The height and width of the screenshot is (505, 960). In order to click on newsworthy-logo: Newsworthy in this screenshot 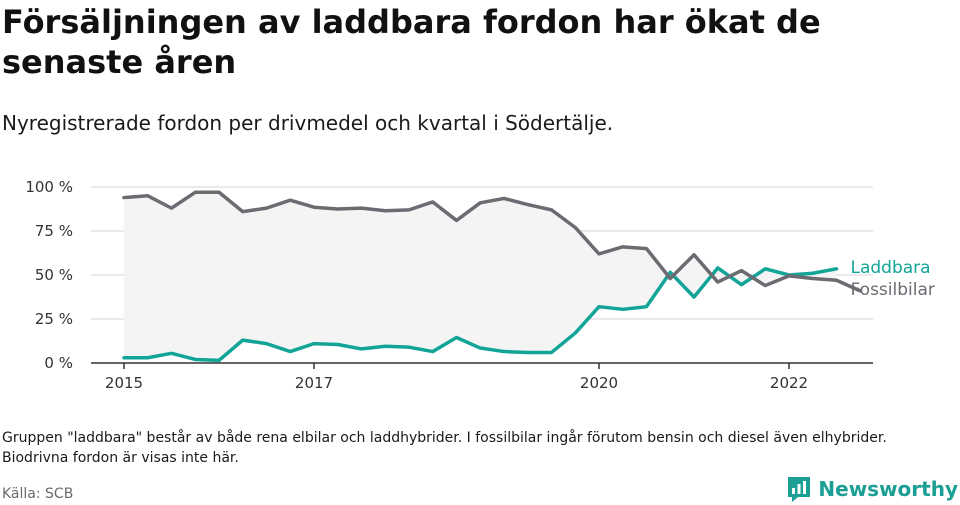, I will do `click(872, 489)`.